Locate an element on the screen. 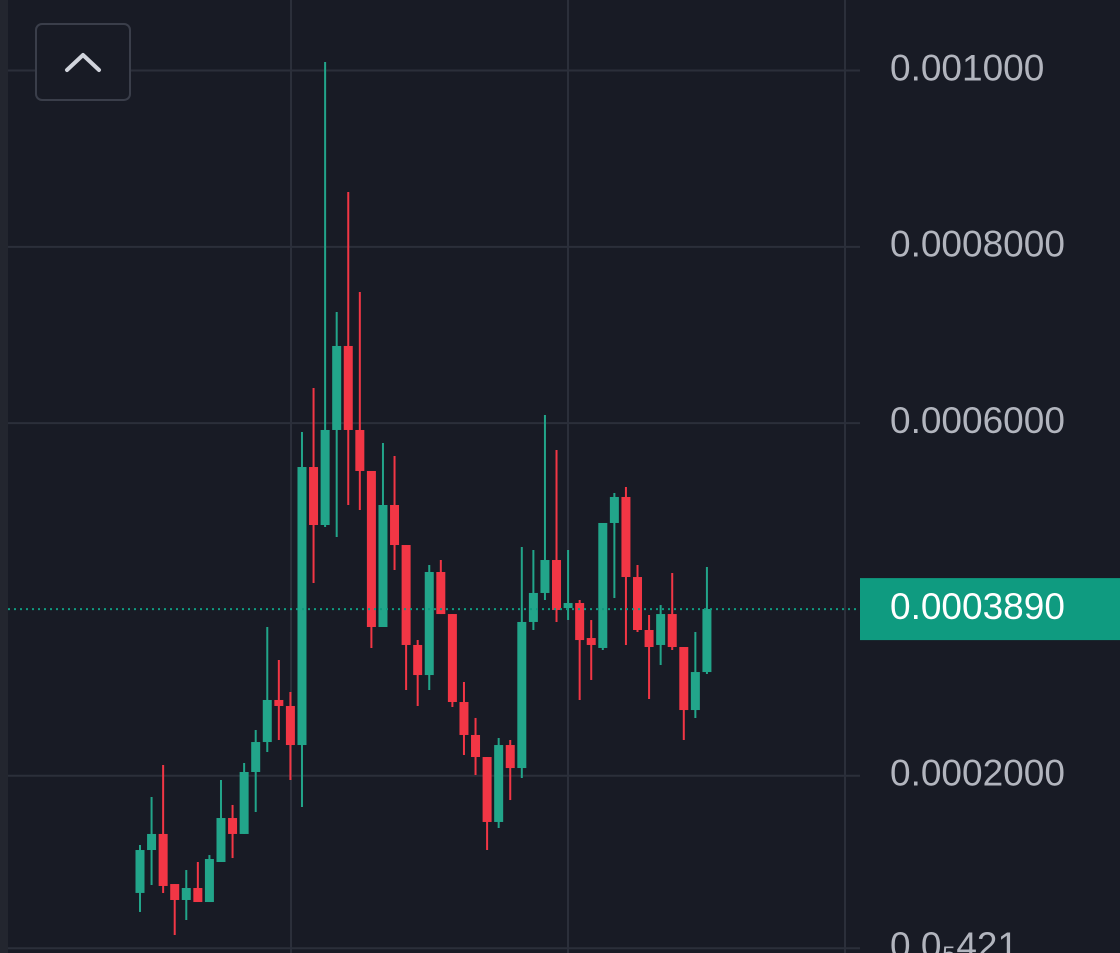  collapse-button is located at coordinates (83, 62).